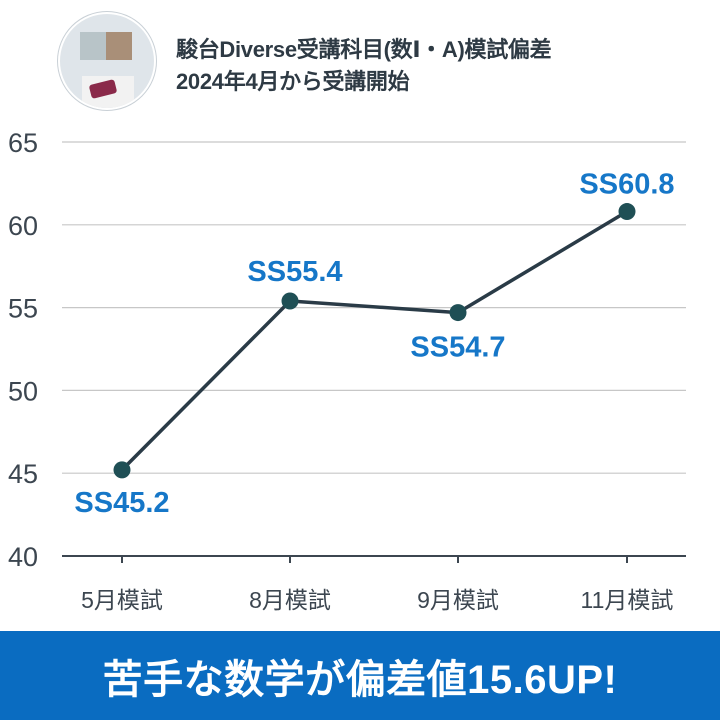 This screenshot has height=720, width=720. Describe the element at coordinates (458, 600) in the screenshot. I see `x-tick-label: 9月模試` at that location.